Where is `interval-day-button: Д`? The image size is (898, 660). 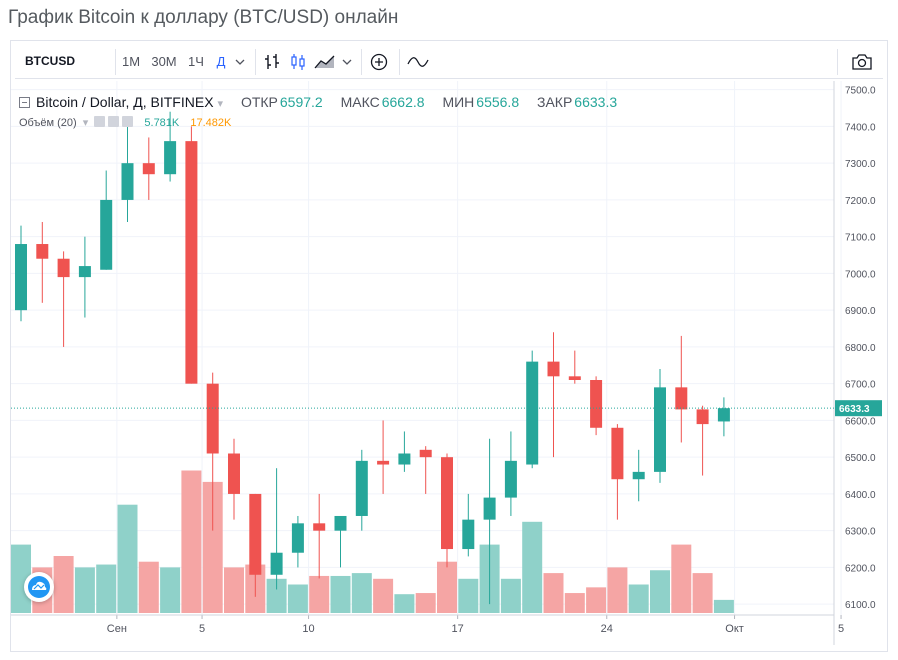
interval-day-button: Д is located at coordinates (221, 61).